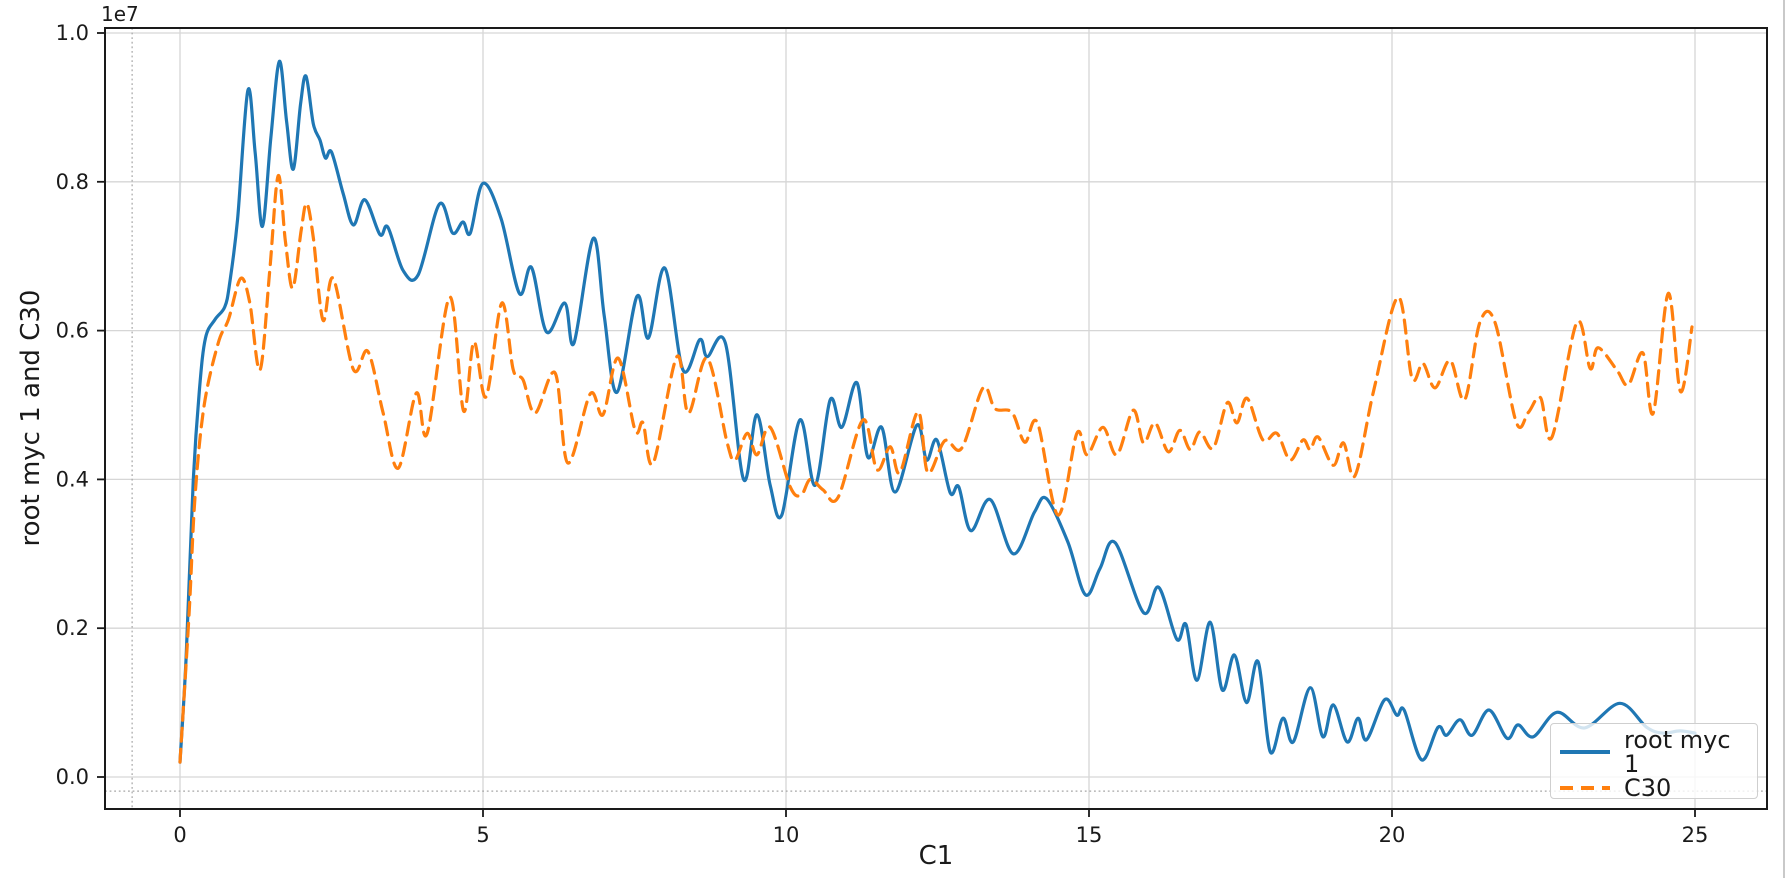  I want to click on y-axis-offset-label: 1e7, so click(120, 14).